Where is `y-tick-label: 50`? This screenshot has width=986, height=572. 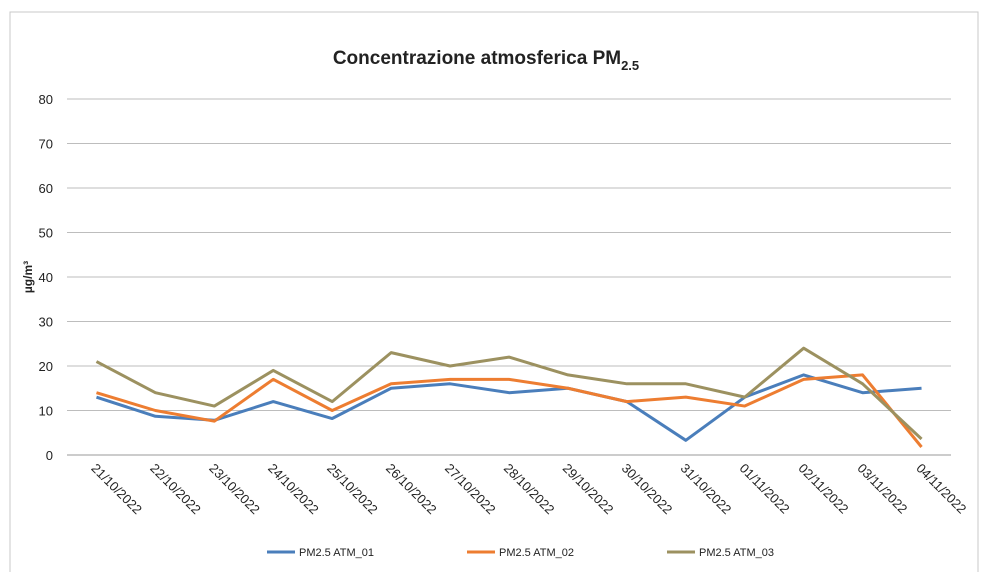 y-tick-label: 50 is located at coordinates (46, 233).